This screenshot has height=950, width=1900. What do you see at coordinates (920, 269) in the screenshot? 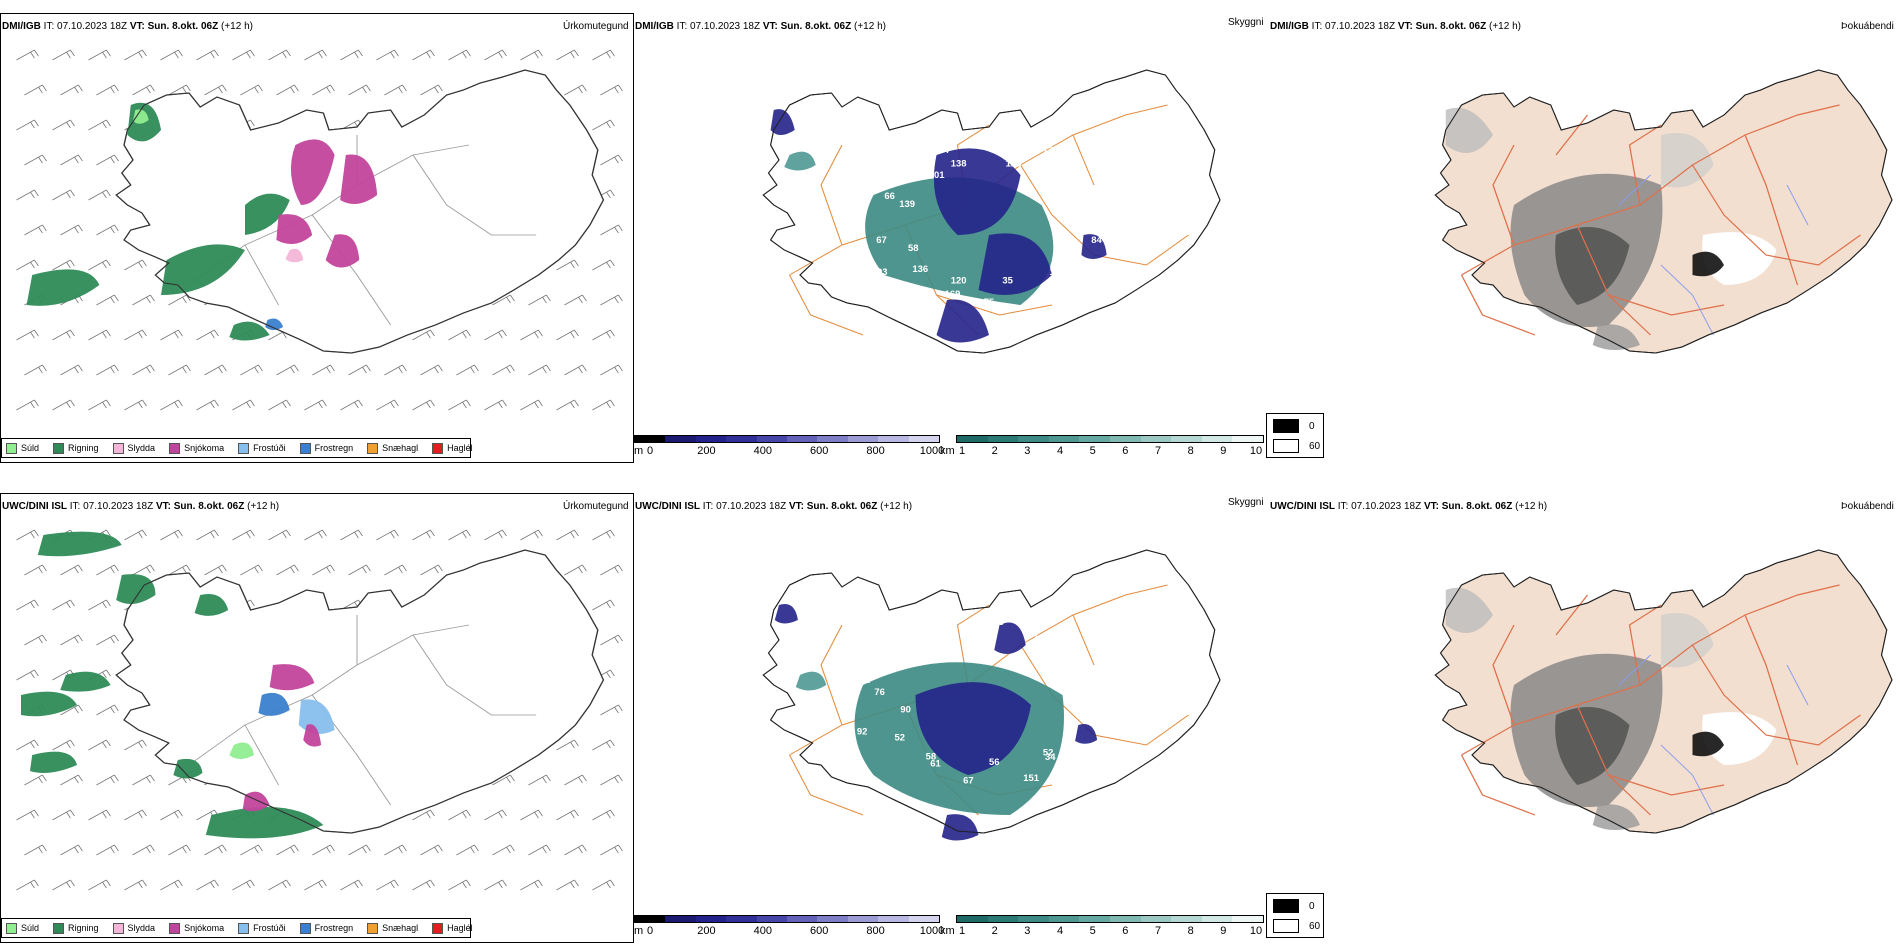
I see `visibility-value-label: 136` at bounding box center [920, 269].